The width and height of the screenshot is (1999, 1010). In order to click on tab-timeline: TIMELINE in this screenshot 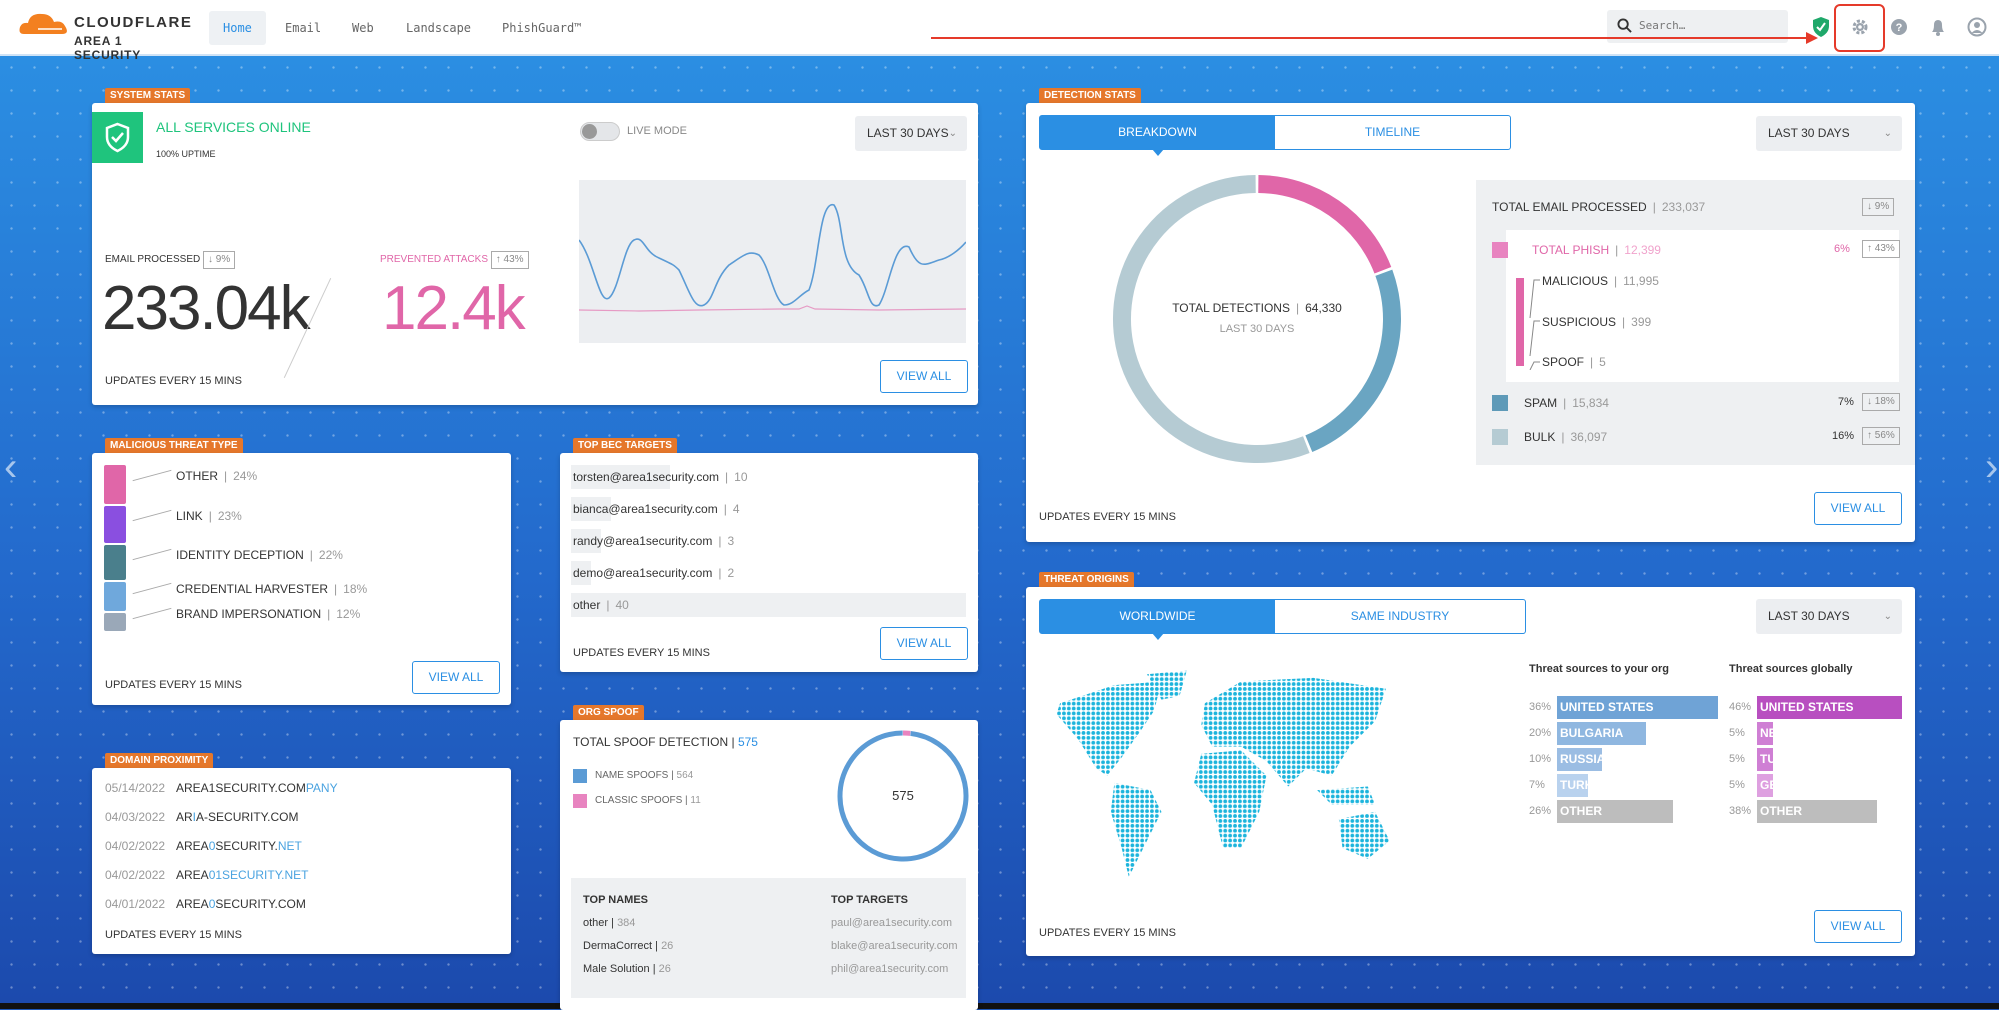, I will do `click(1392, 132)`.